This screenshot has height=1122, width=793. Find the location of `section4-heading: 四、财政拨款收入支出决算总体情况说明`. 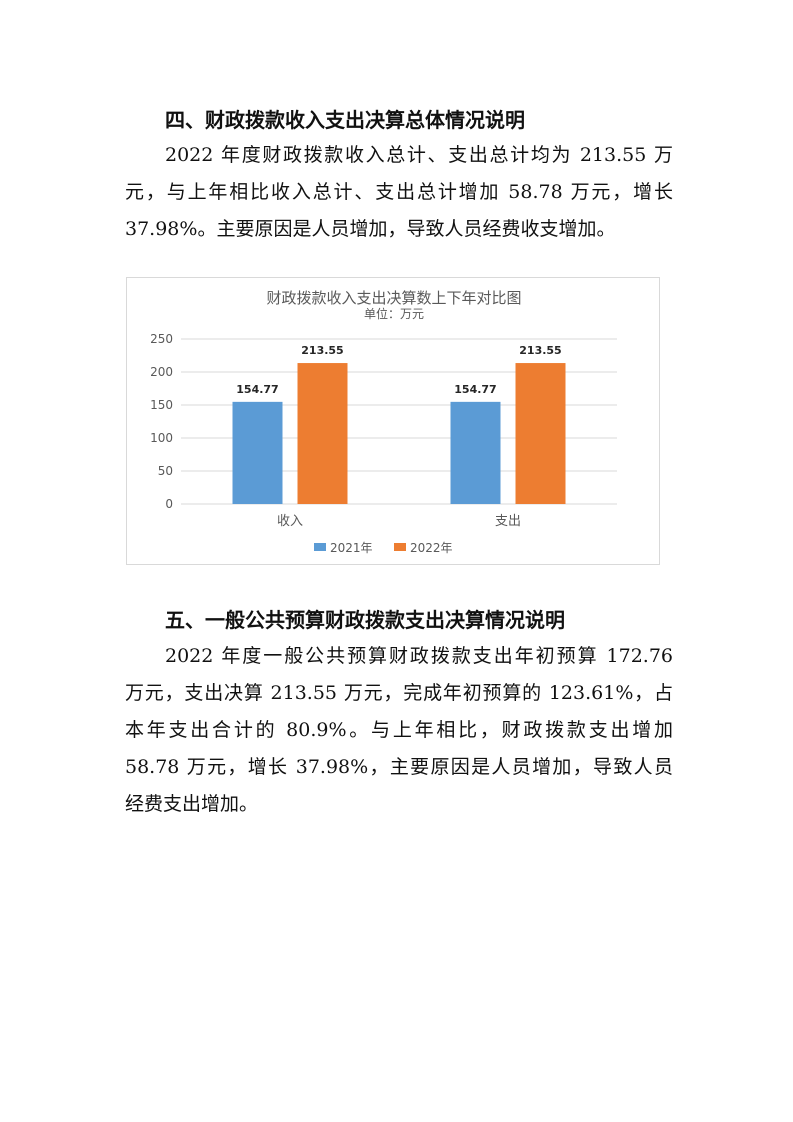

section4-heading: 四、财政拨款收入支出决算总体情况说明 is located at coordinates (345, 120).